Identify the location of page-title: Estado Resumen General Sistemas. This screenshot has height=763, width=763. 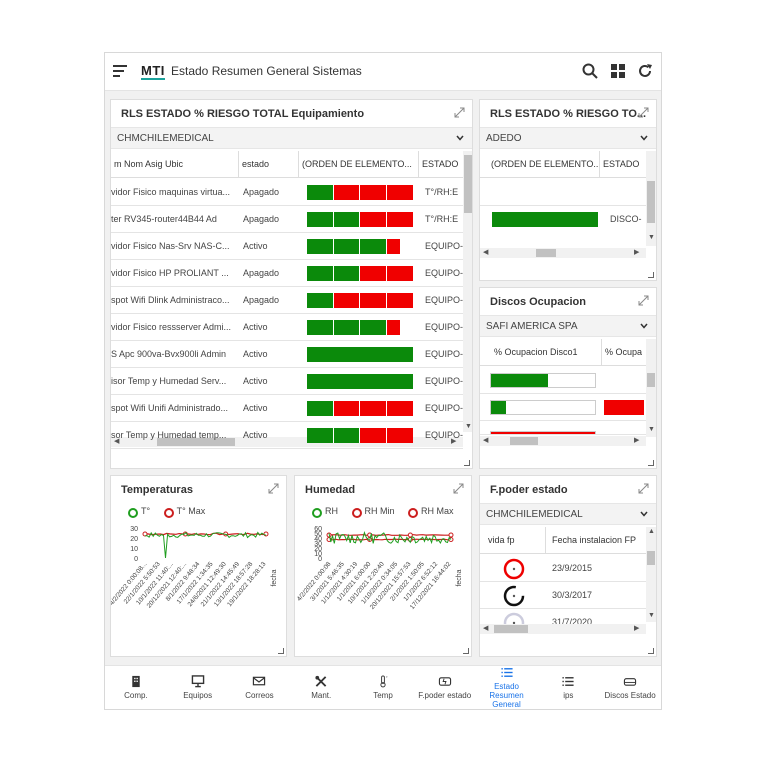
(266, 71).